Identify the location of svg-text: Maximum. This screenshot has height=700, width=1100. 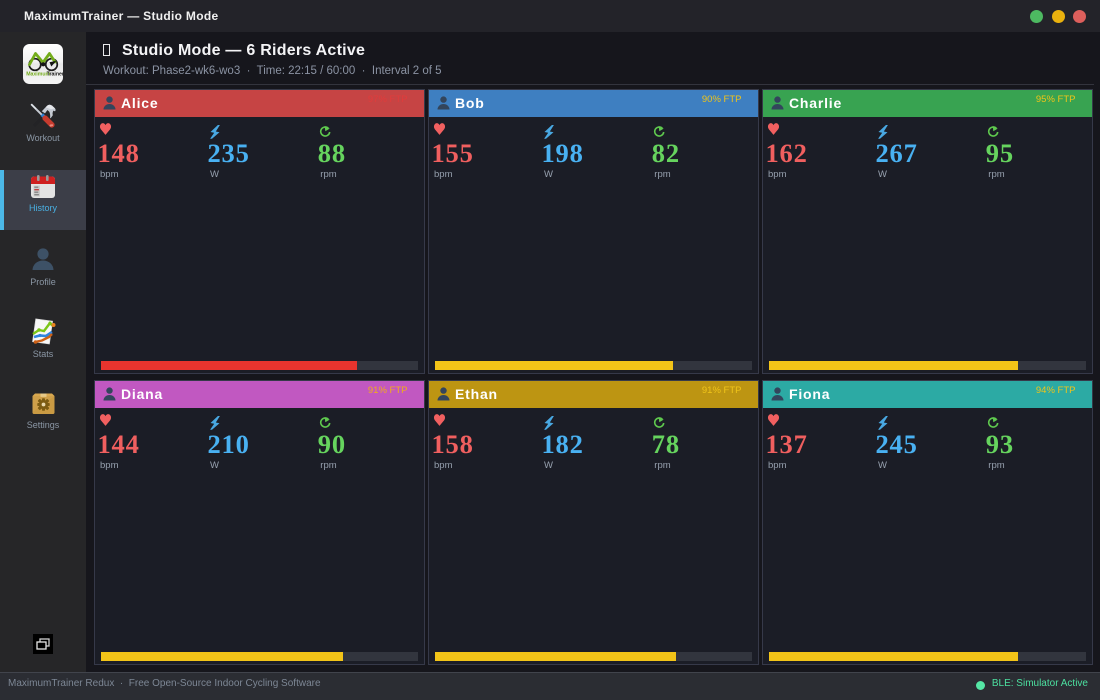
(38, 75).